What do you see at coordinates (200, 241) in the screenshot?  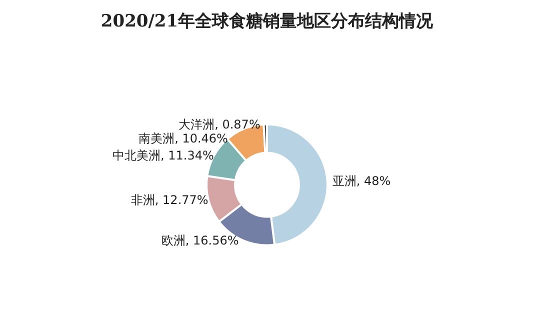 I see `slice-label: 欧洲, 16.56%` at bounding box center [200, 241].